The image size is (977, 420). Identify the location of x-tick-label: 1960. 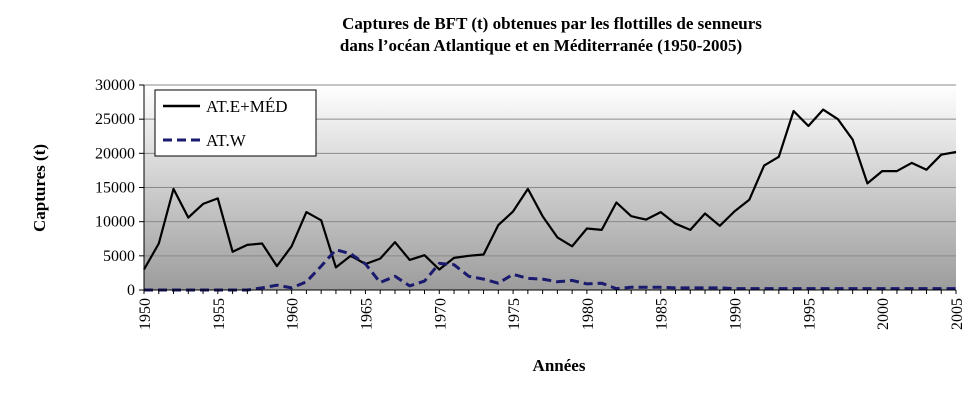
(293, 314).